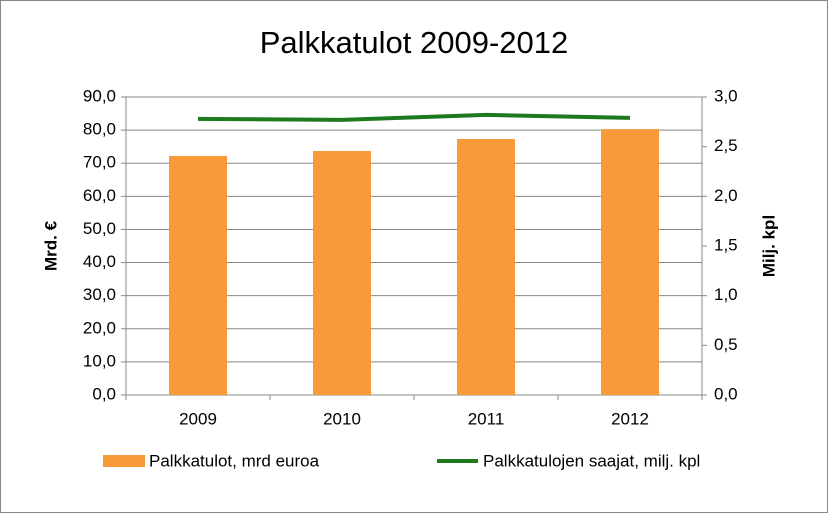 Image resolution: width=829 pixels, height=514 pixels. What do you see at coordinates (726, 145) in the screenshot?
I see `y2-tick-label: 2,5` at bounding box center [726, 145].